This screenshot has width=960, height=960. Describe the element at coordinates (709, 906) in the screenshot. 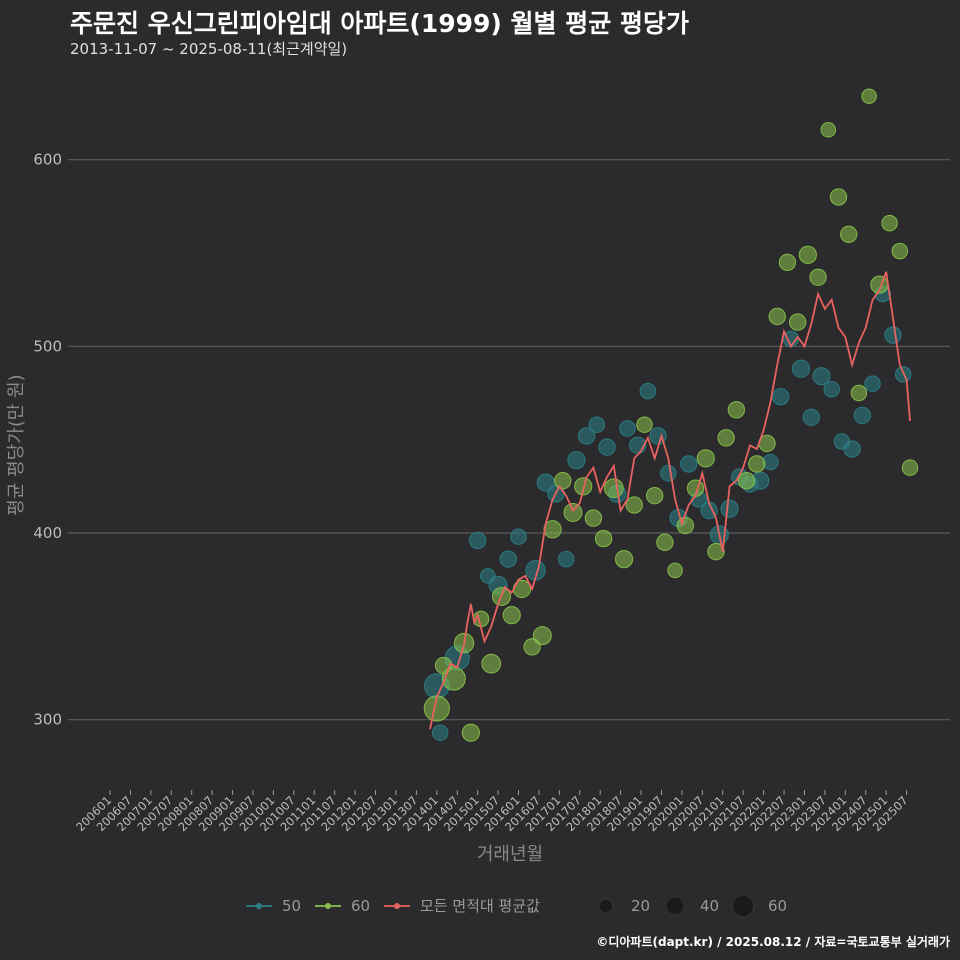

I see `legend-size-label: 40` at that location.